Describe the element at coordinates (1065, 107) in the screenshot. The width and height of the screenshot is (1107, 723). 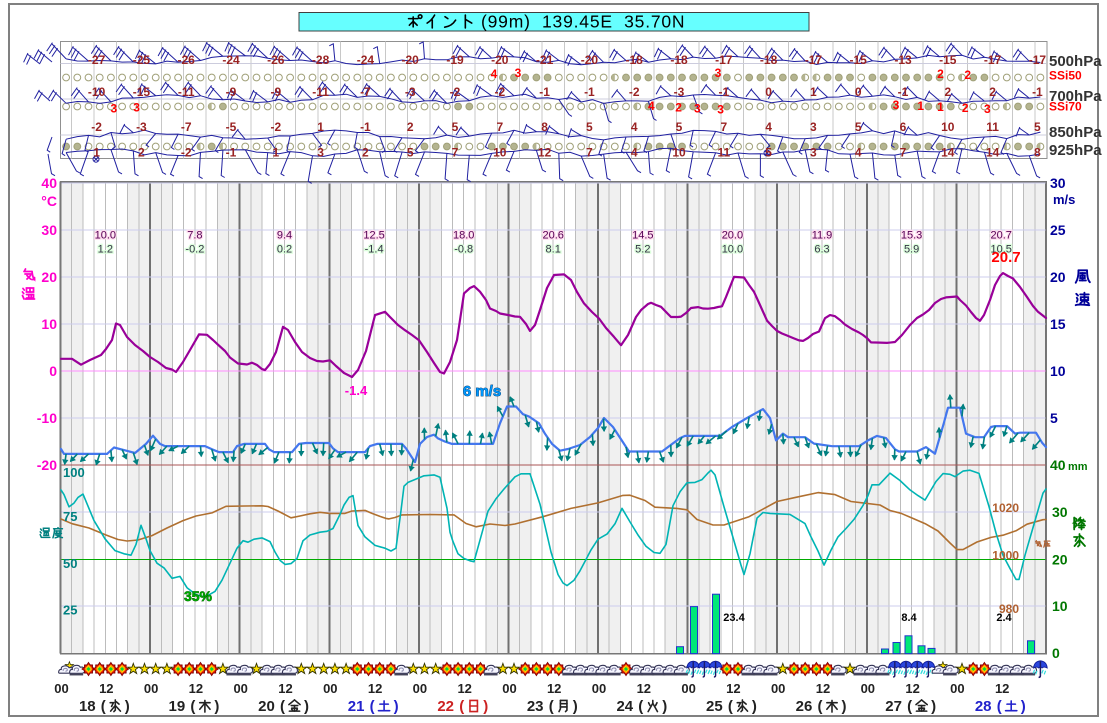
I see `svg-text: SSi70` at that location.